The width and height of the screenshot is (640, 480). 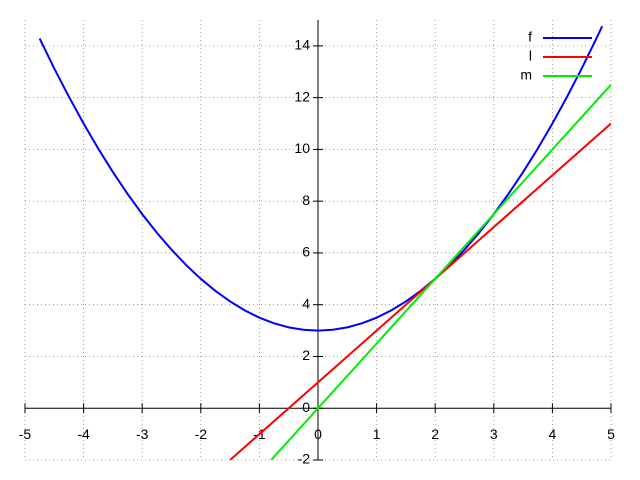 I want to click on y-tick-label: 0, so click(x=306, y=407).